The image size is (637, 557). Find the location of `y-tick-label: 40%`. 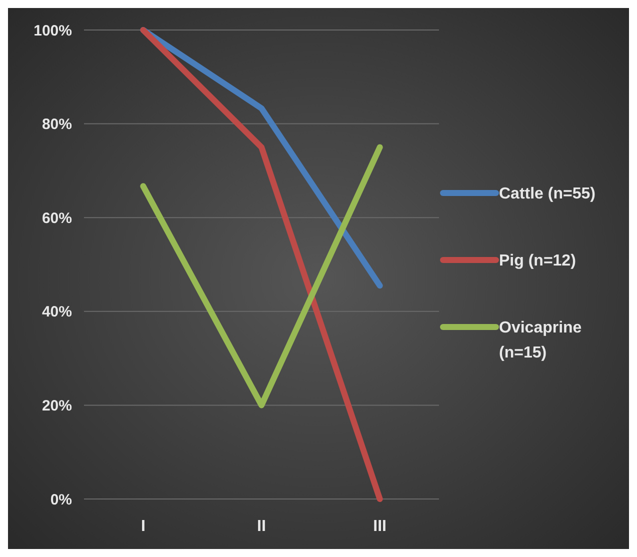

y-tick-label: 40% is located at coordinates (57, 312).